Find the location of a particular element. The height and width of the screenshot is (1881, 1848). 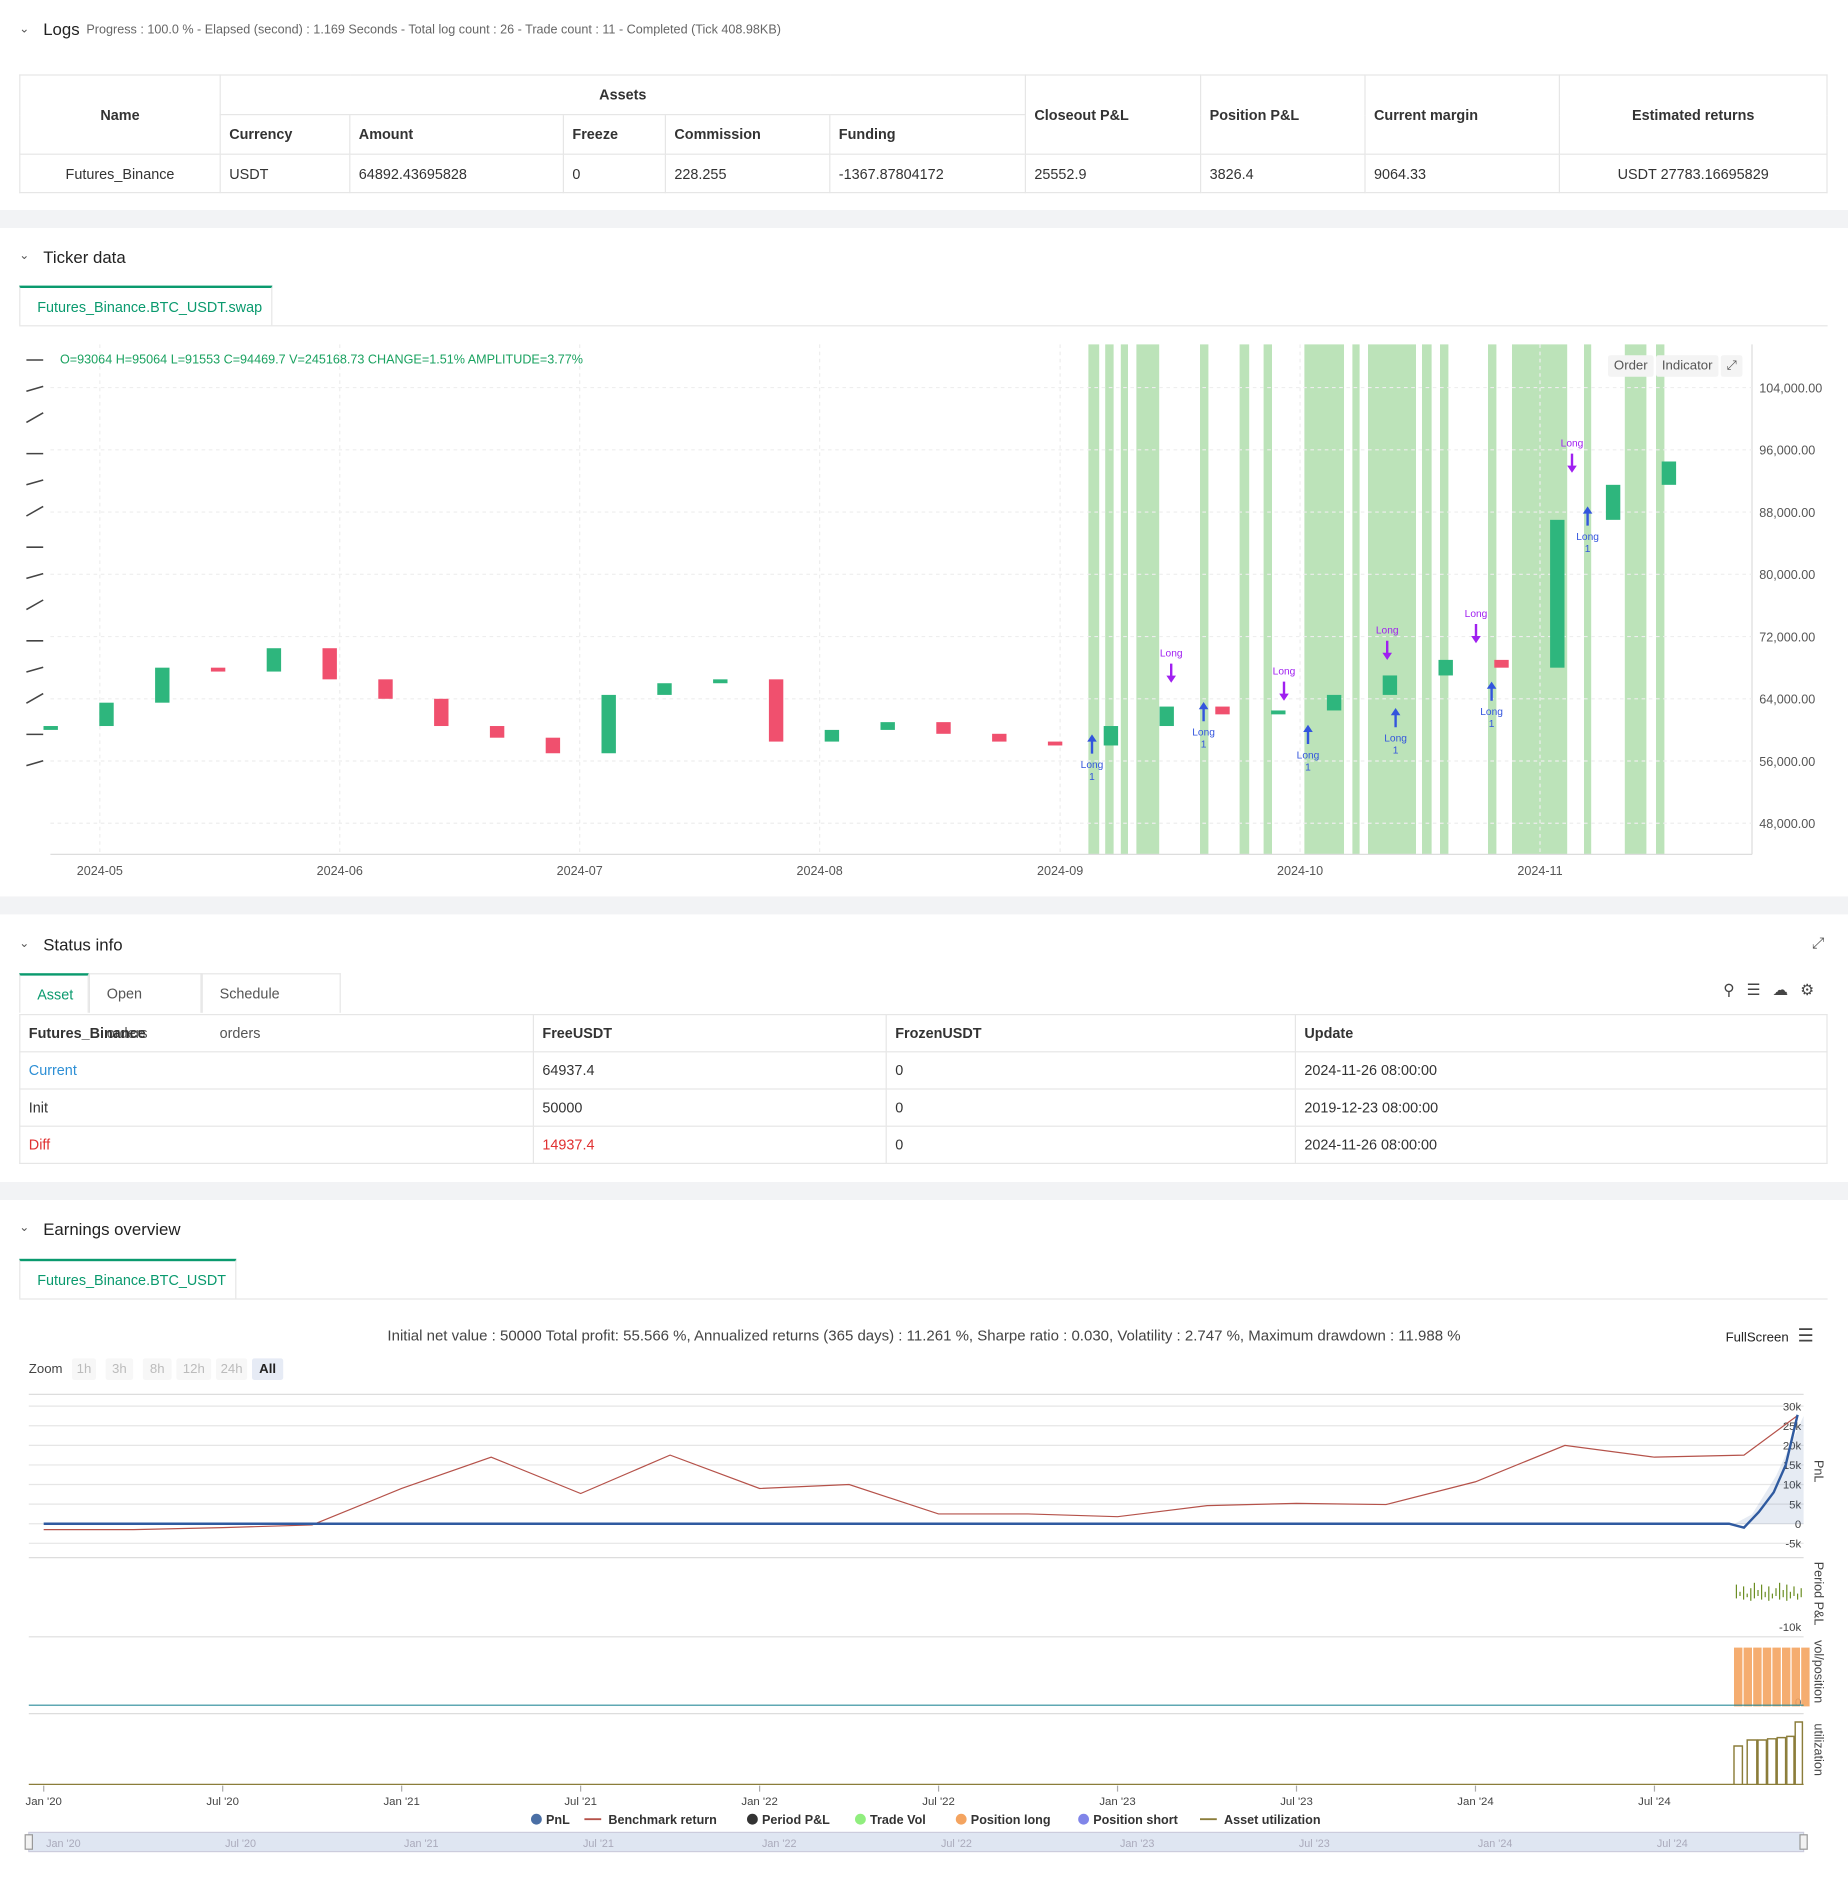

fullscreen-link: FullScreen is located at coordinates (1757, 1338).